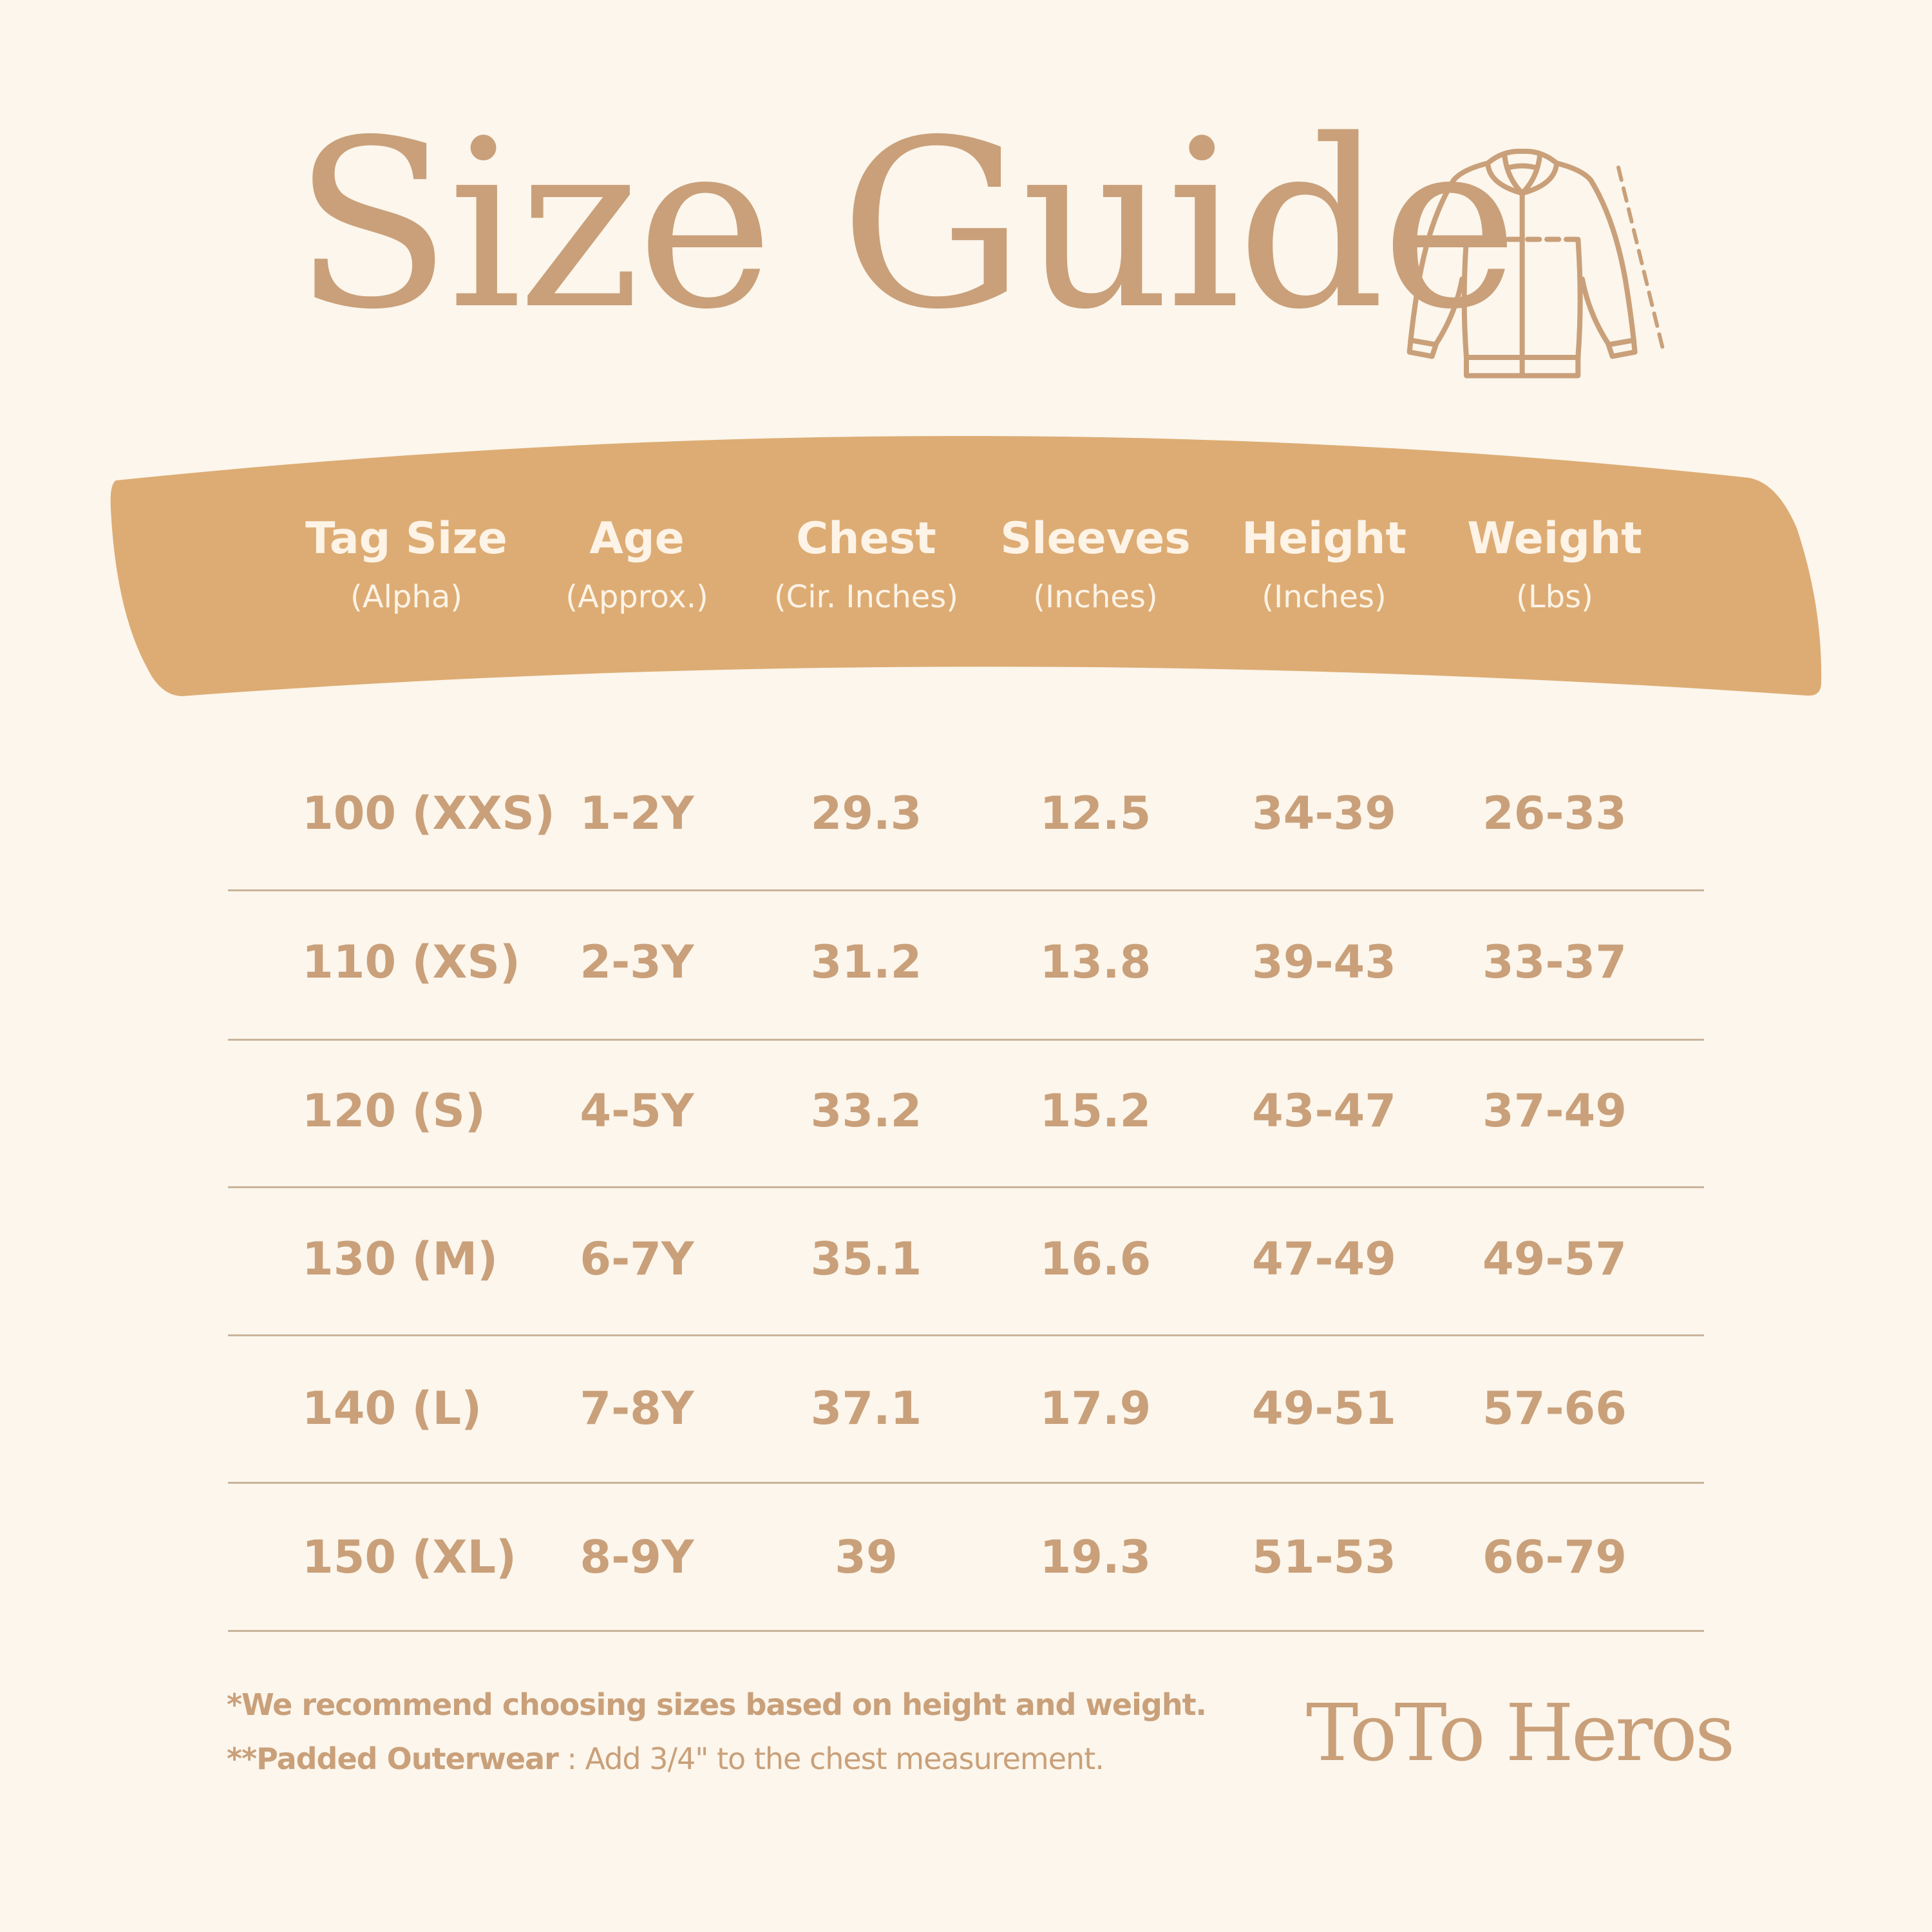 This screenshot has height=1932, width=1932. I want to click on table-cell: 43-47, so click(1324, 1110).